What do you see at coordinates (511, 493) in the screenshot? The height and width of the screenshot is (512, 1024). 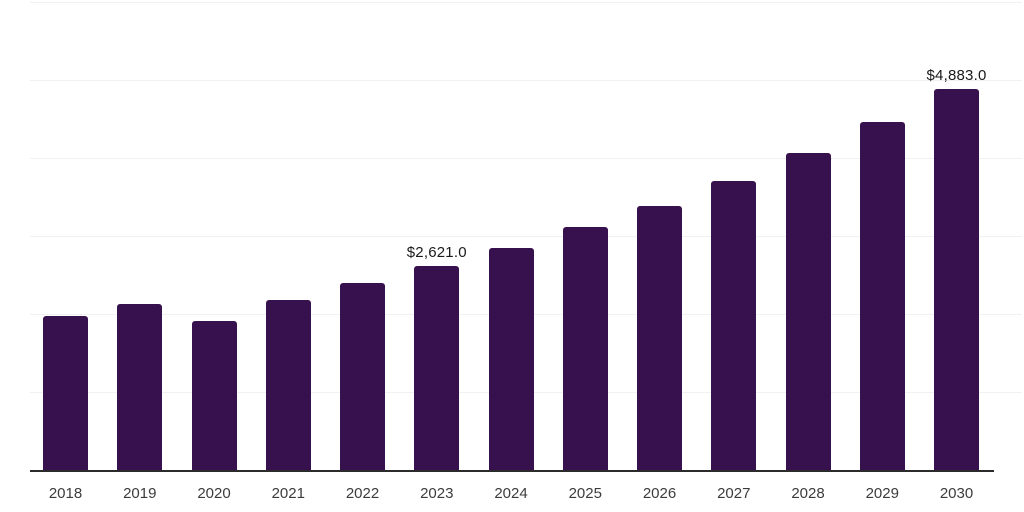 I see `x-tick-label-2024: 2024` at bounding box center [511, 493].